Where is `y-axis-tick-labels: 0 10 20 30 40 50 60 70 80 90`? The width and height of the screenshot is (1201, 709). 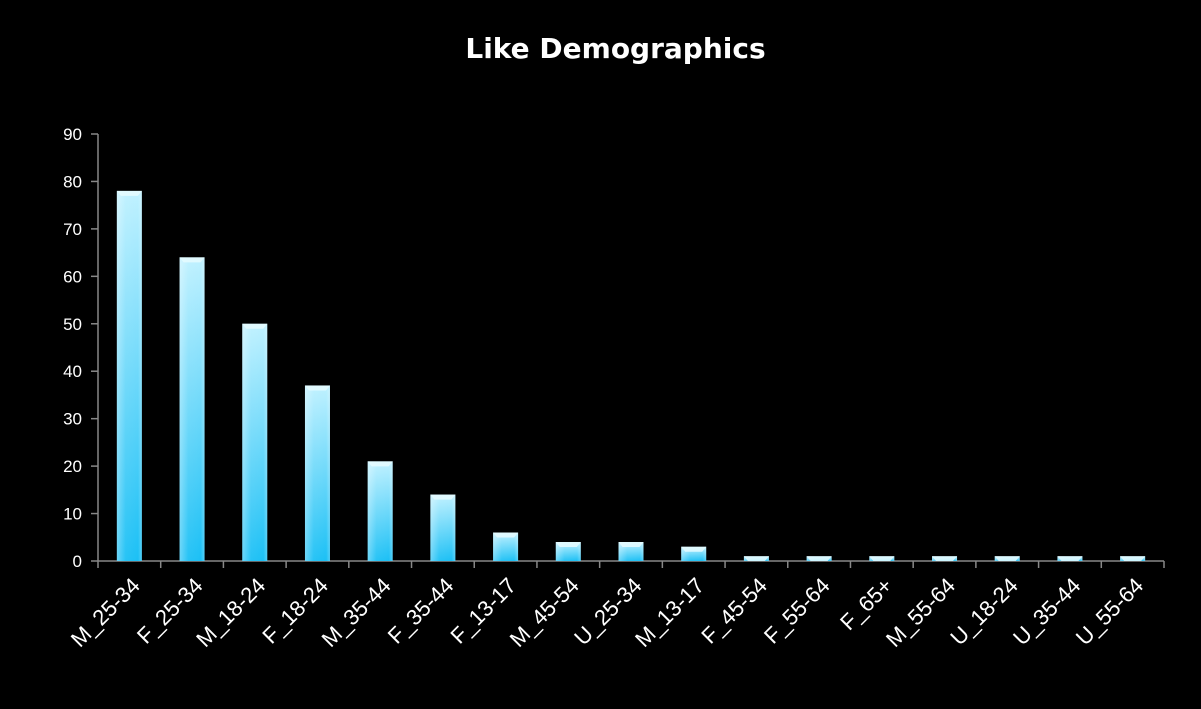
y-axis-tick-labels: 0 10 20 30 40 50 60 70 80 90 is located at coordinates (72, 348).